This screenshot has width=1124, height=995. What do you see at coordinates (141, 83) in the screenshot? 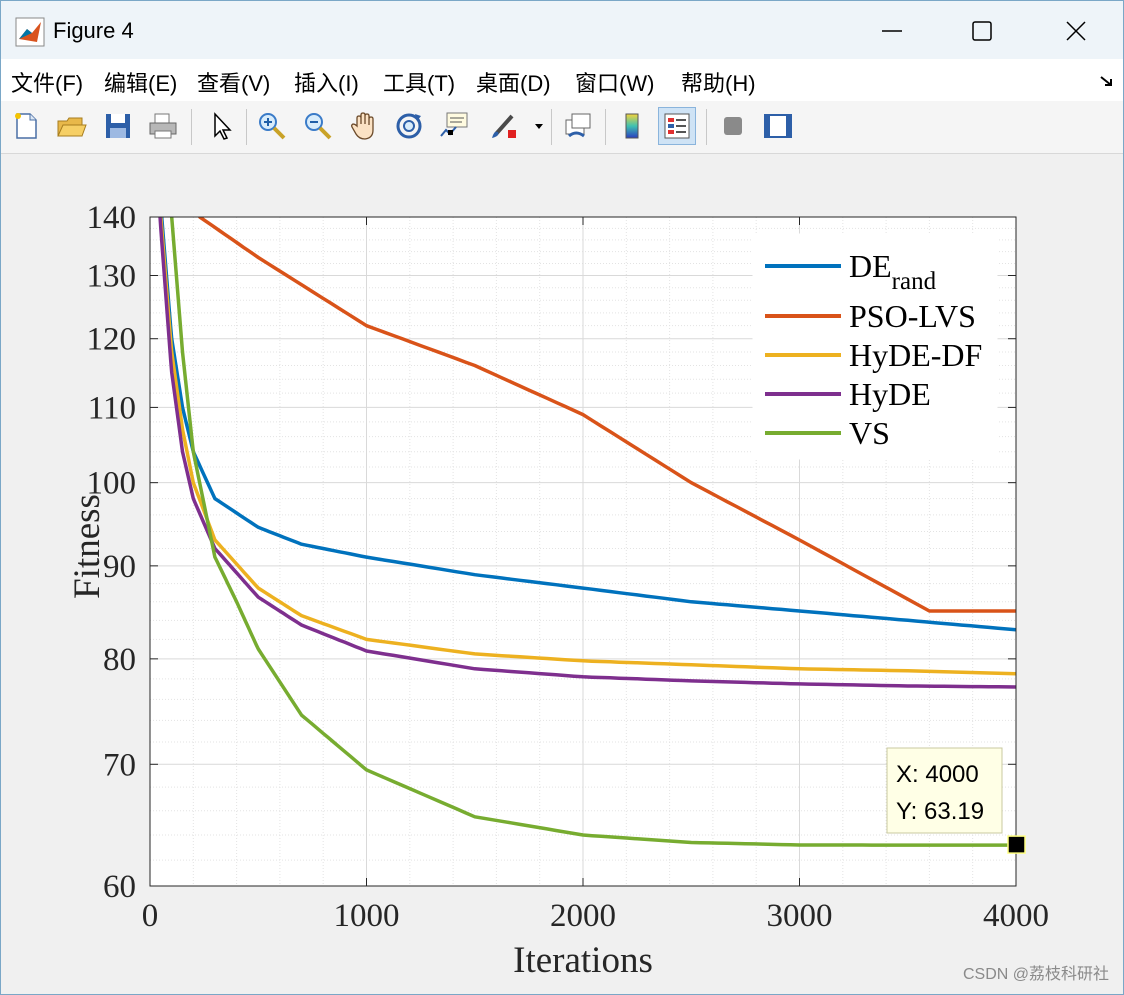
I see `menu-edit: 编辑(E)` at bounding box center [141, 83].